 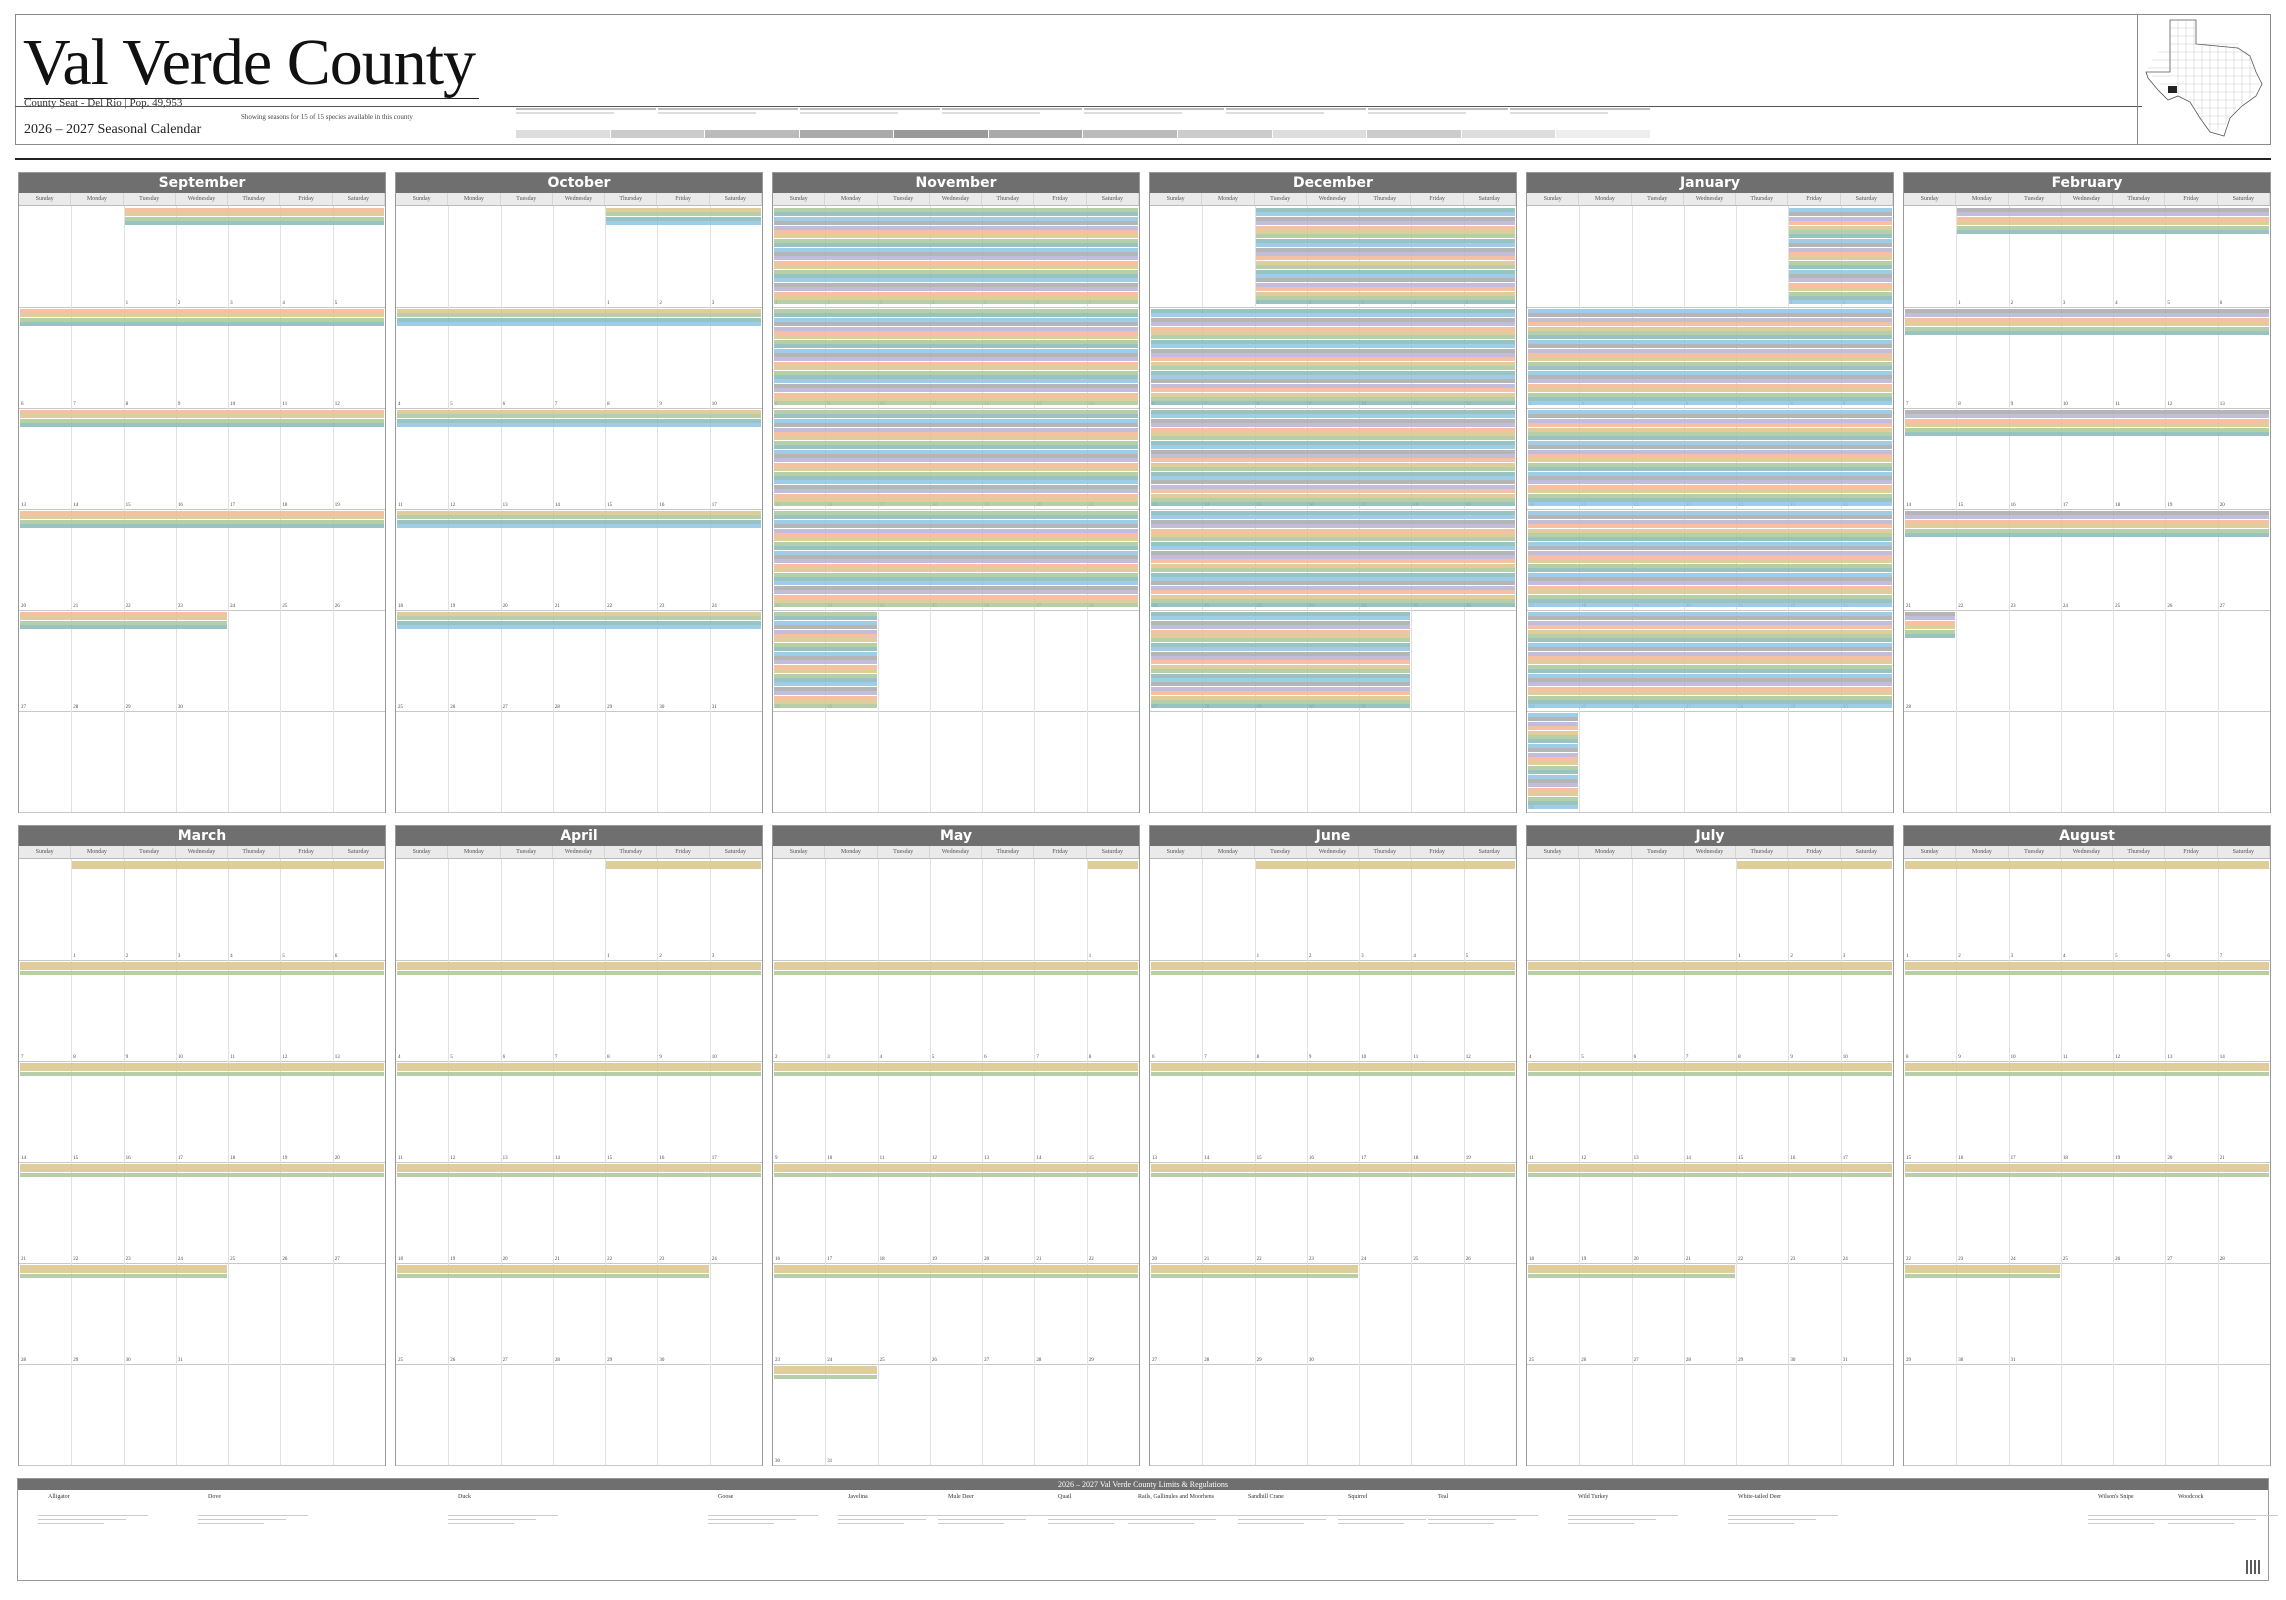 I want to click on weekday-label: Friday, so click(x=1814, y=852).